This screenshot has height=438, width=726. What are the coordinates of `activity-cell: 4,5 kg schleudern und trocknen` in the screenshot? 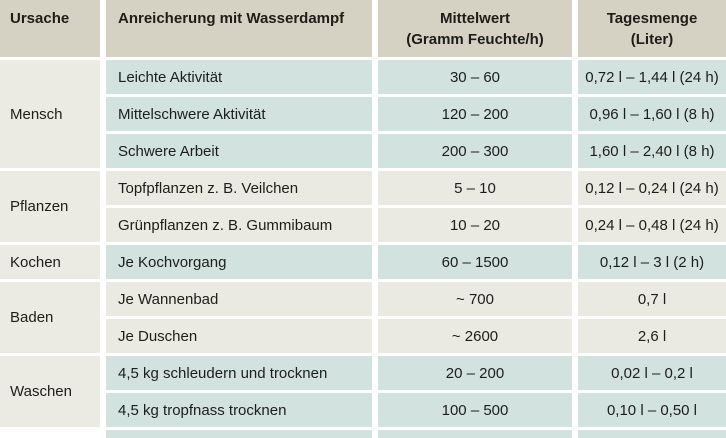 It's located at (239, 373).